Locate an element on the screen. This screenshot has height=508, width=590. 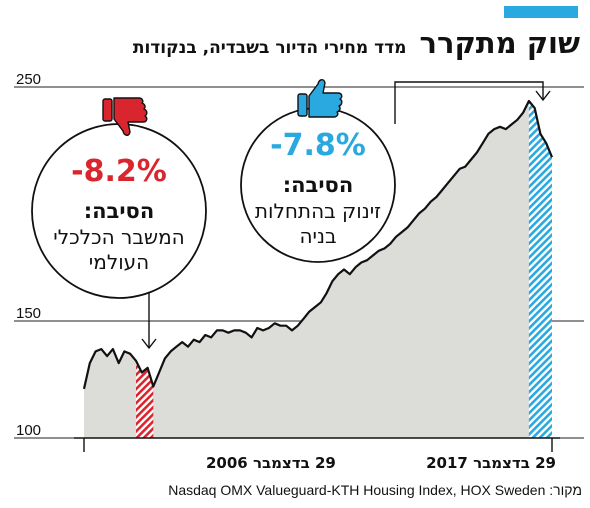
y-tick-label: 250 is located at coordinates (28, 79).